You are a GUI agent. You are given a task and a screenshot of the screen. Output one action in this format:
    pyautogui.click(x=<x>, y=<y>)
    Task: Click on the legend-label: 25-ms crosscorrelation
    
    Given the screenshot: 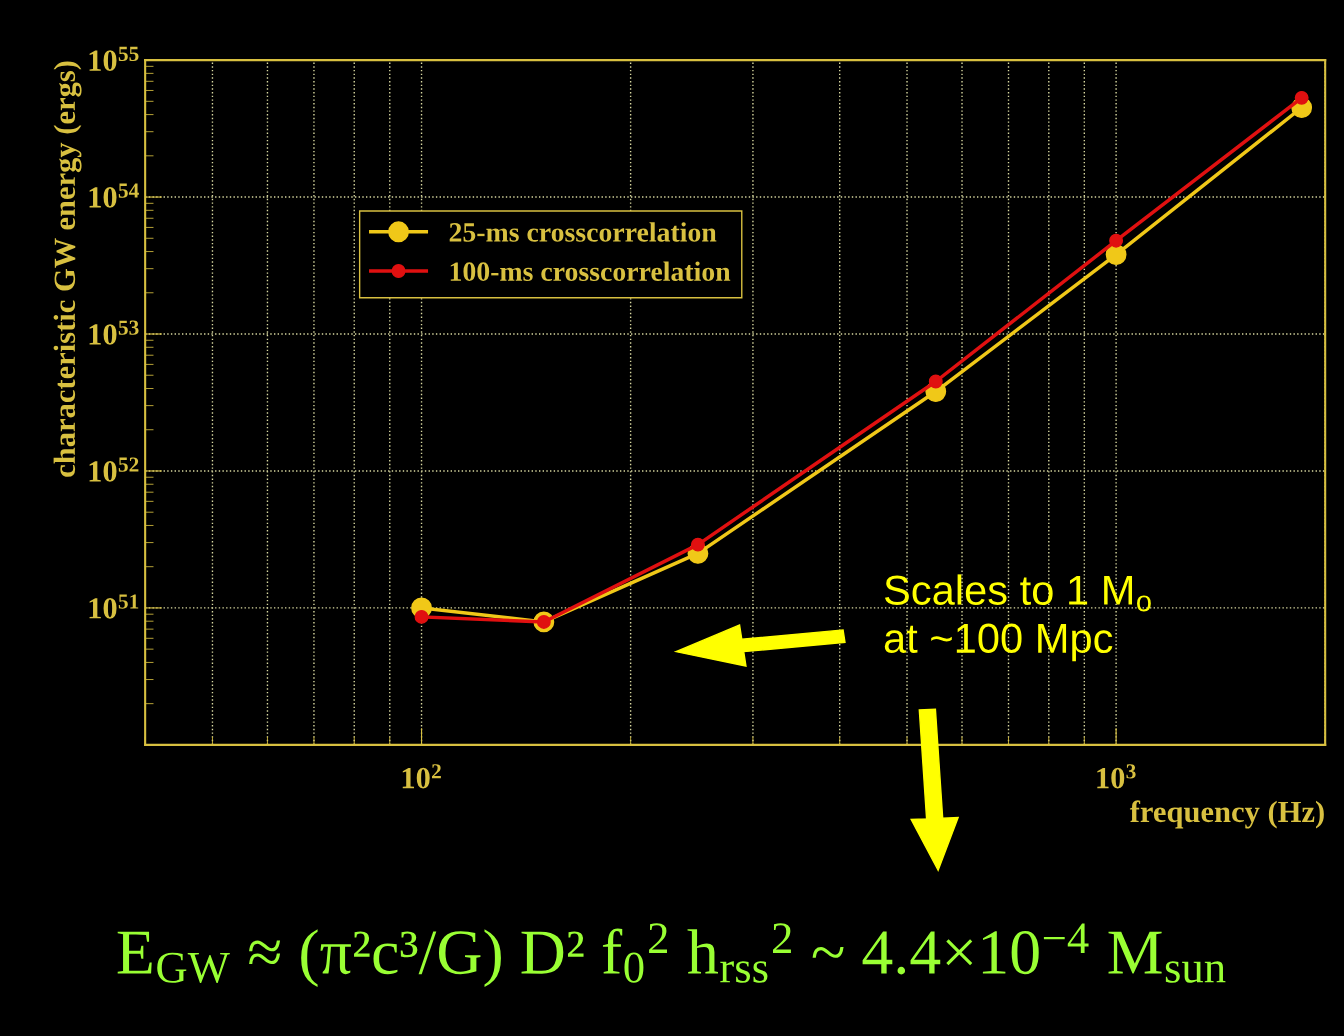 What is the action you would take?
    pyautogui.click(x=583, y=232)
    